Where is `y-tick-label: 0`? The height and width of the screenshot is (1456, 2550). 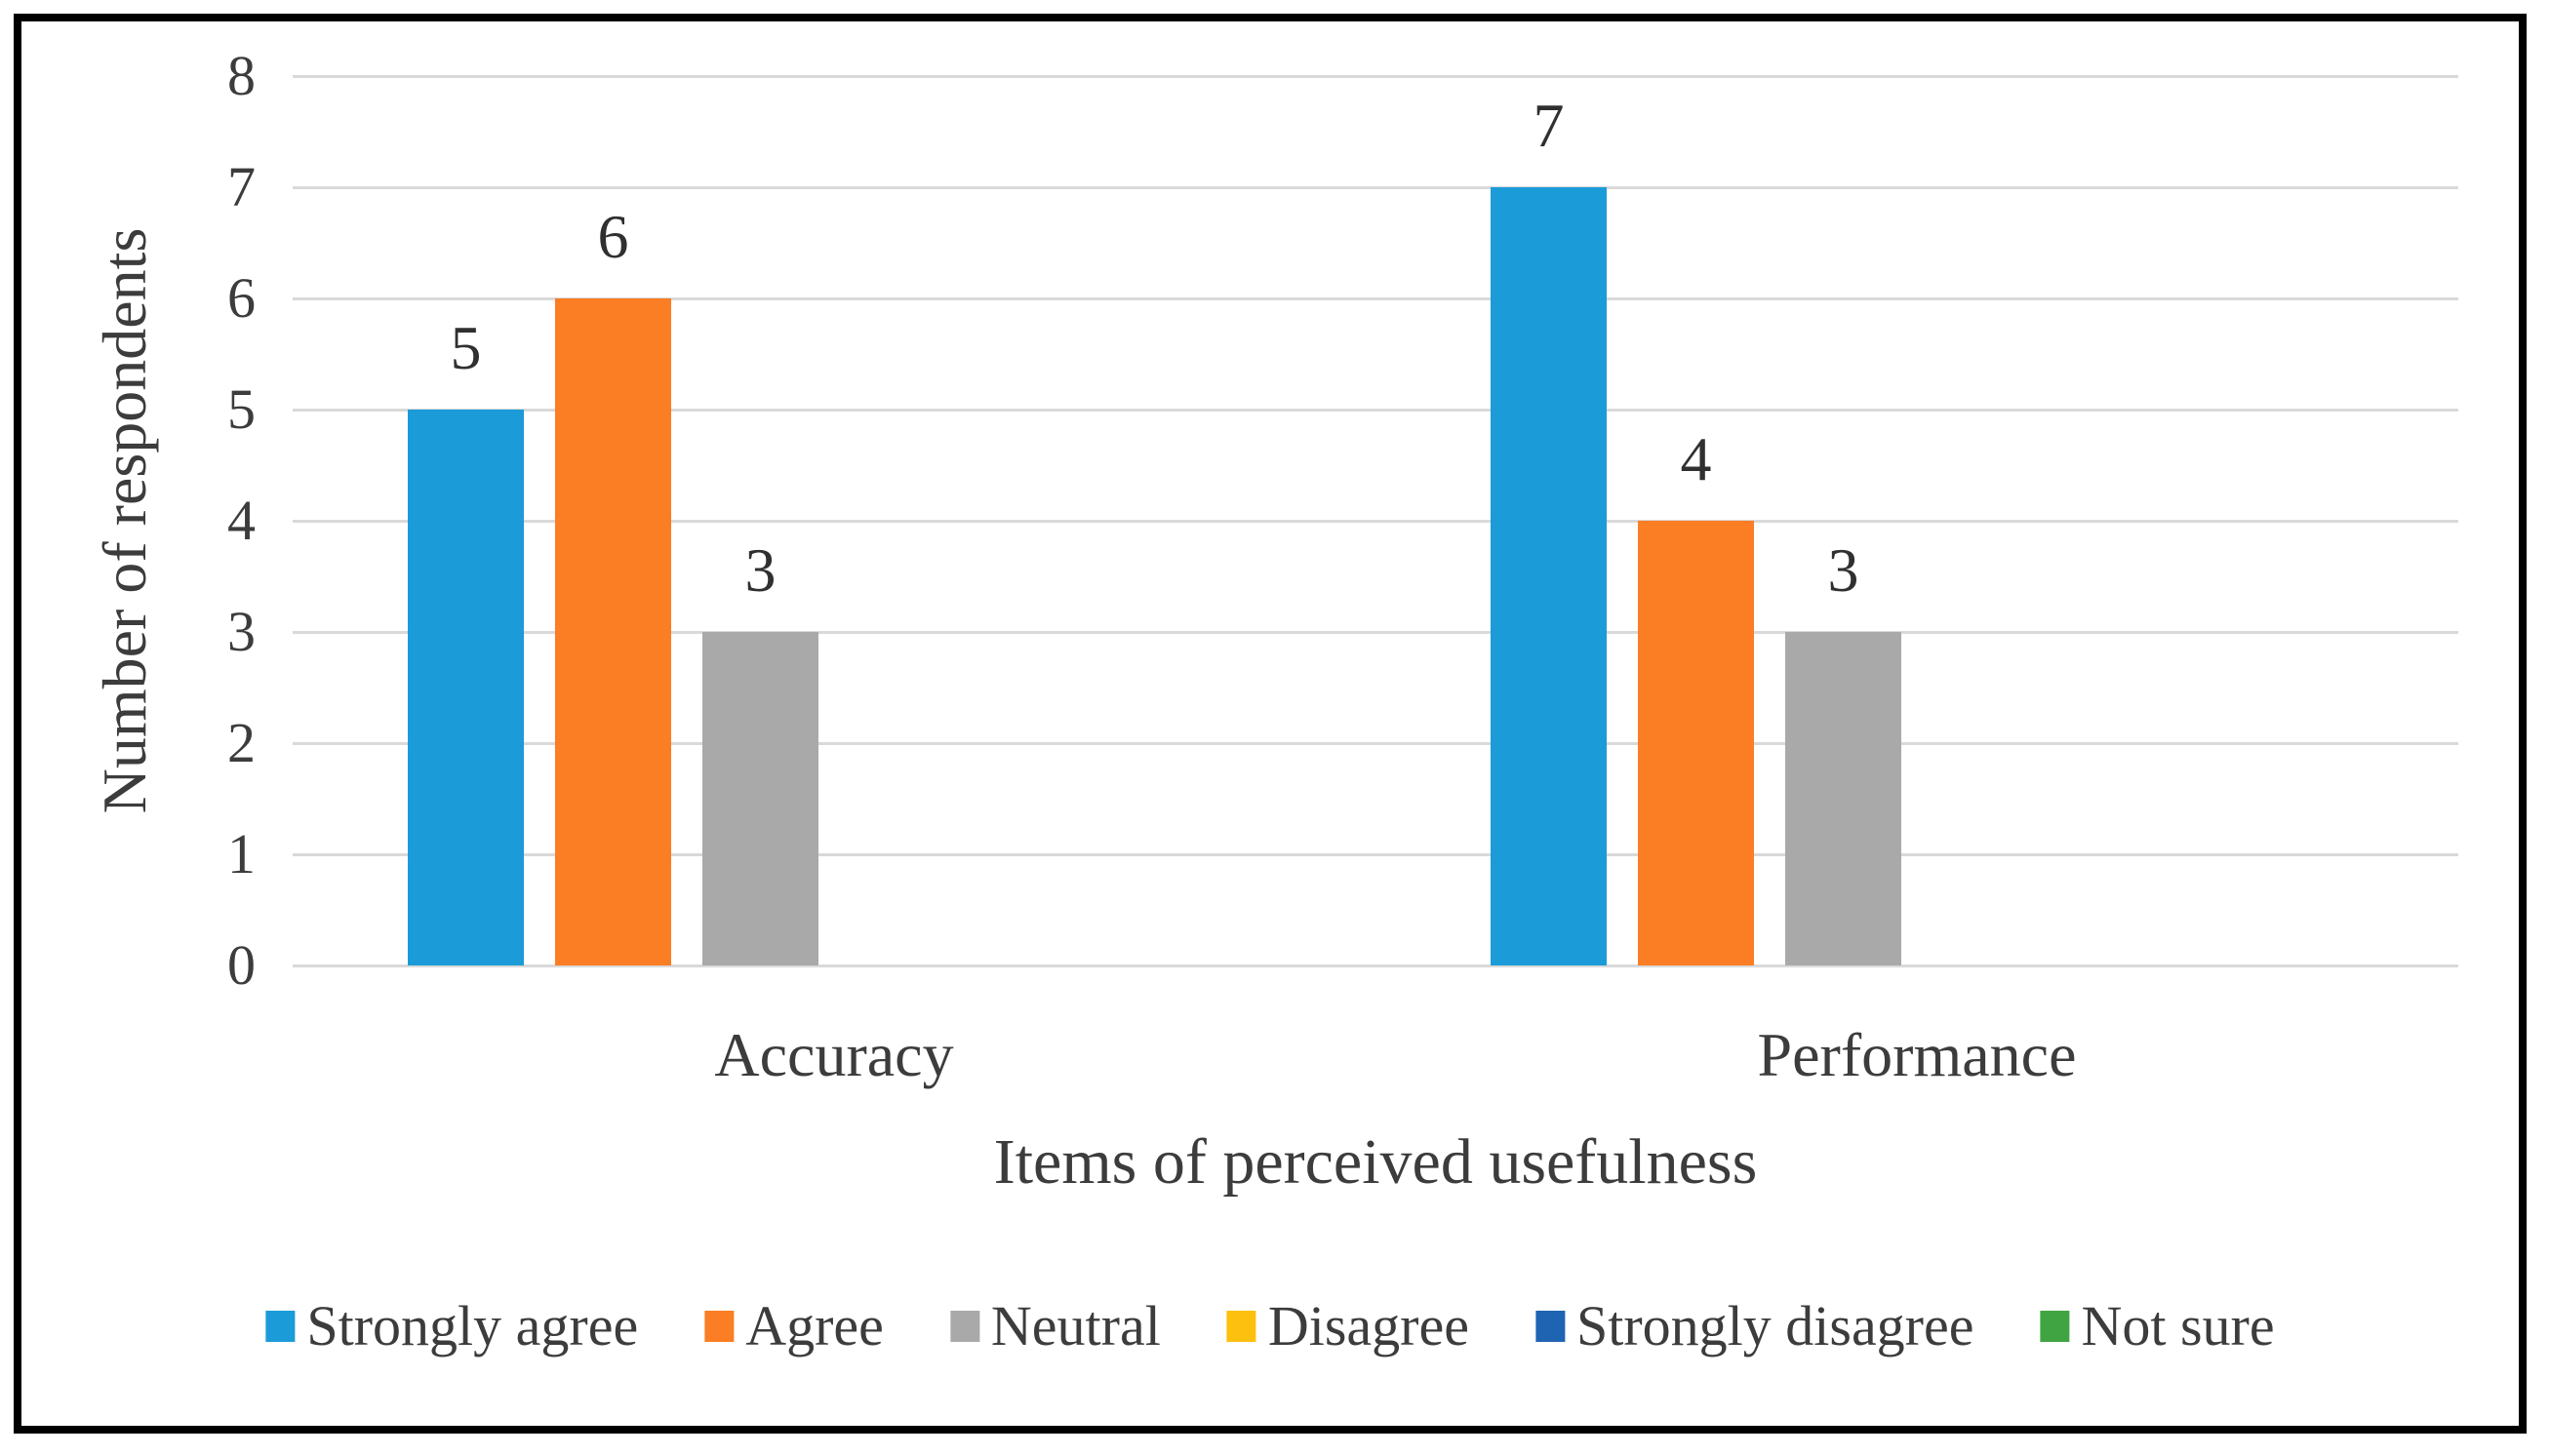
y-tick-label: 0 is located at coordinates (241, 965).